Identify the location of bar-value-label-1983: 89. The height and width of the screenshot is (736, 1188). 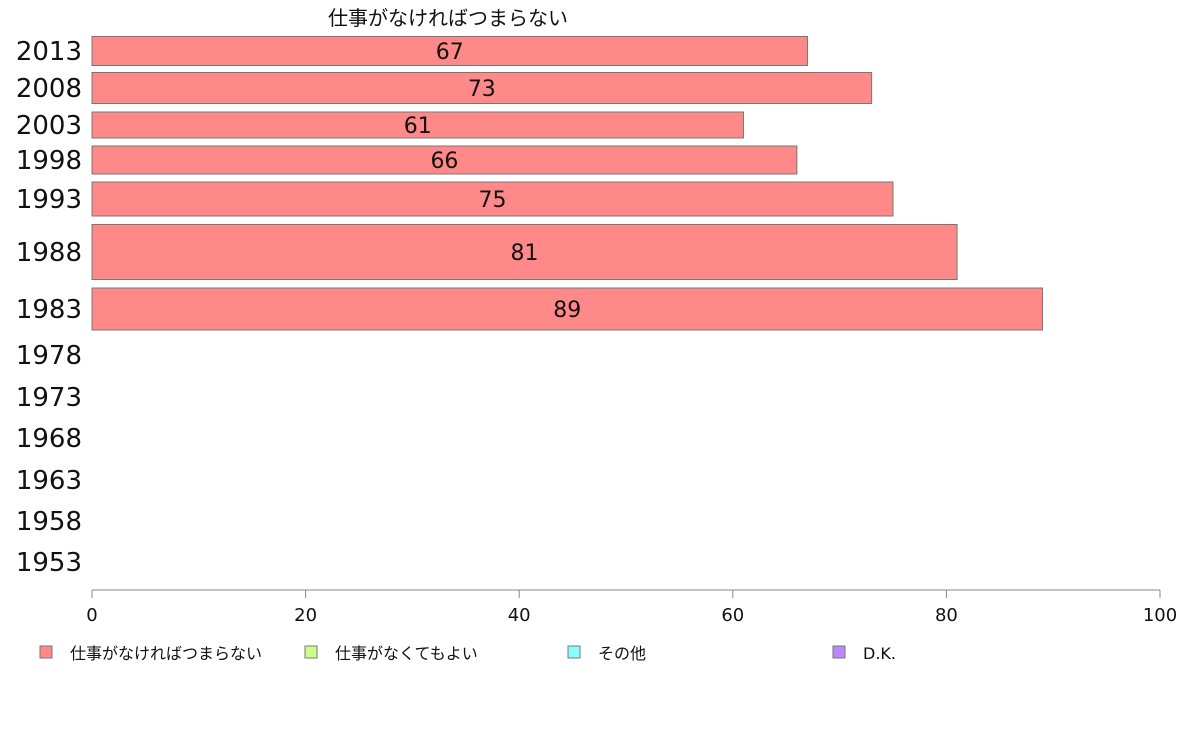
(567, 310).